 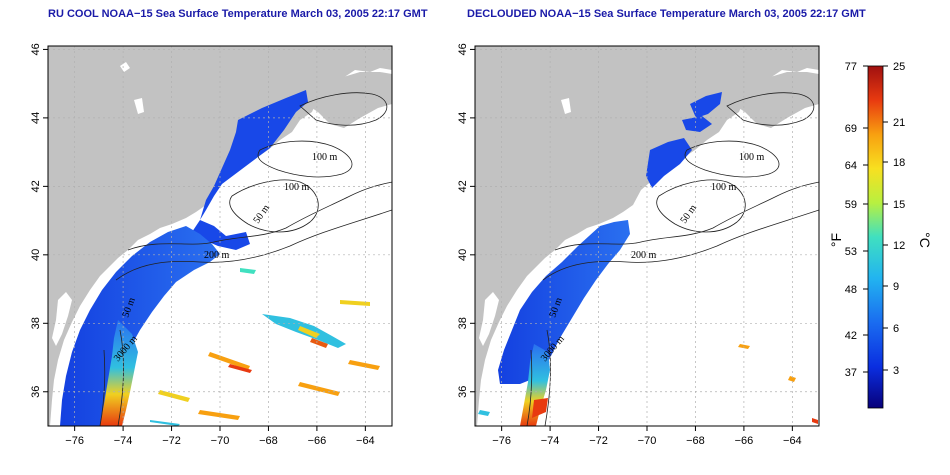 What do you see at coordinates (896, 287) in the screenshot?
I see `celsius-tick-label: 9` at bounding box center [896, 287].